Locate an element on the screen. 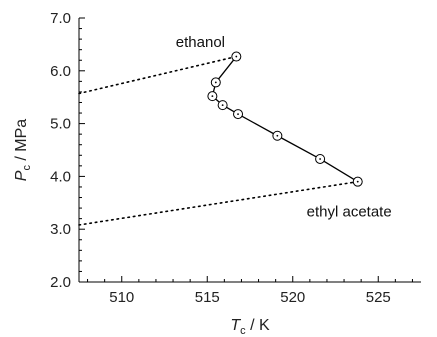  annotation-1: ethanol is located at coordinates (200, 42).